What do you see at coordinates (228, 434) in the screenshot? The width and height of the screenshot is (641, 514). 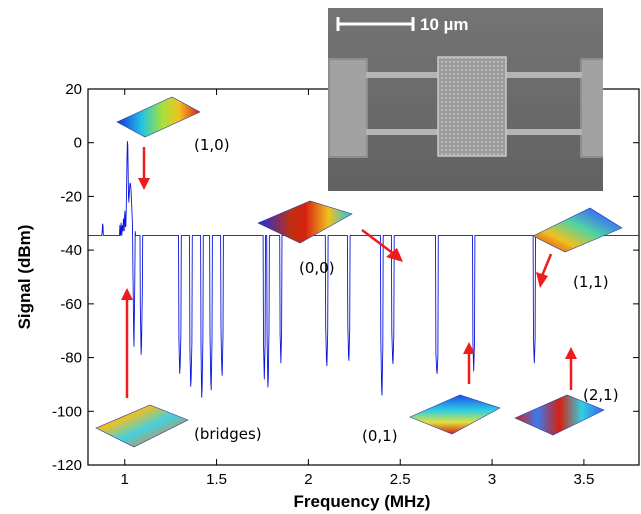 I see `label-mode-bridges: (bridges)` at bounding box center [228, 434].